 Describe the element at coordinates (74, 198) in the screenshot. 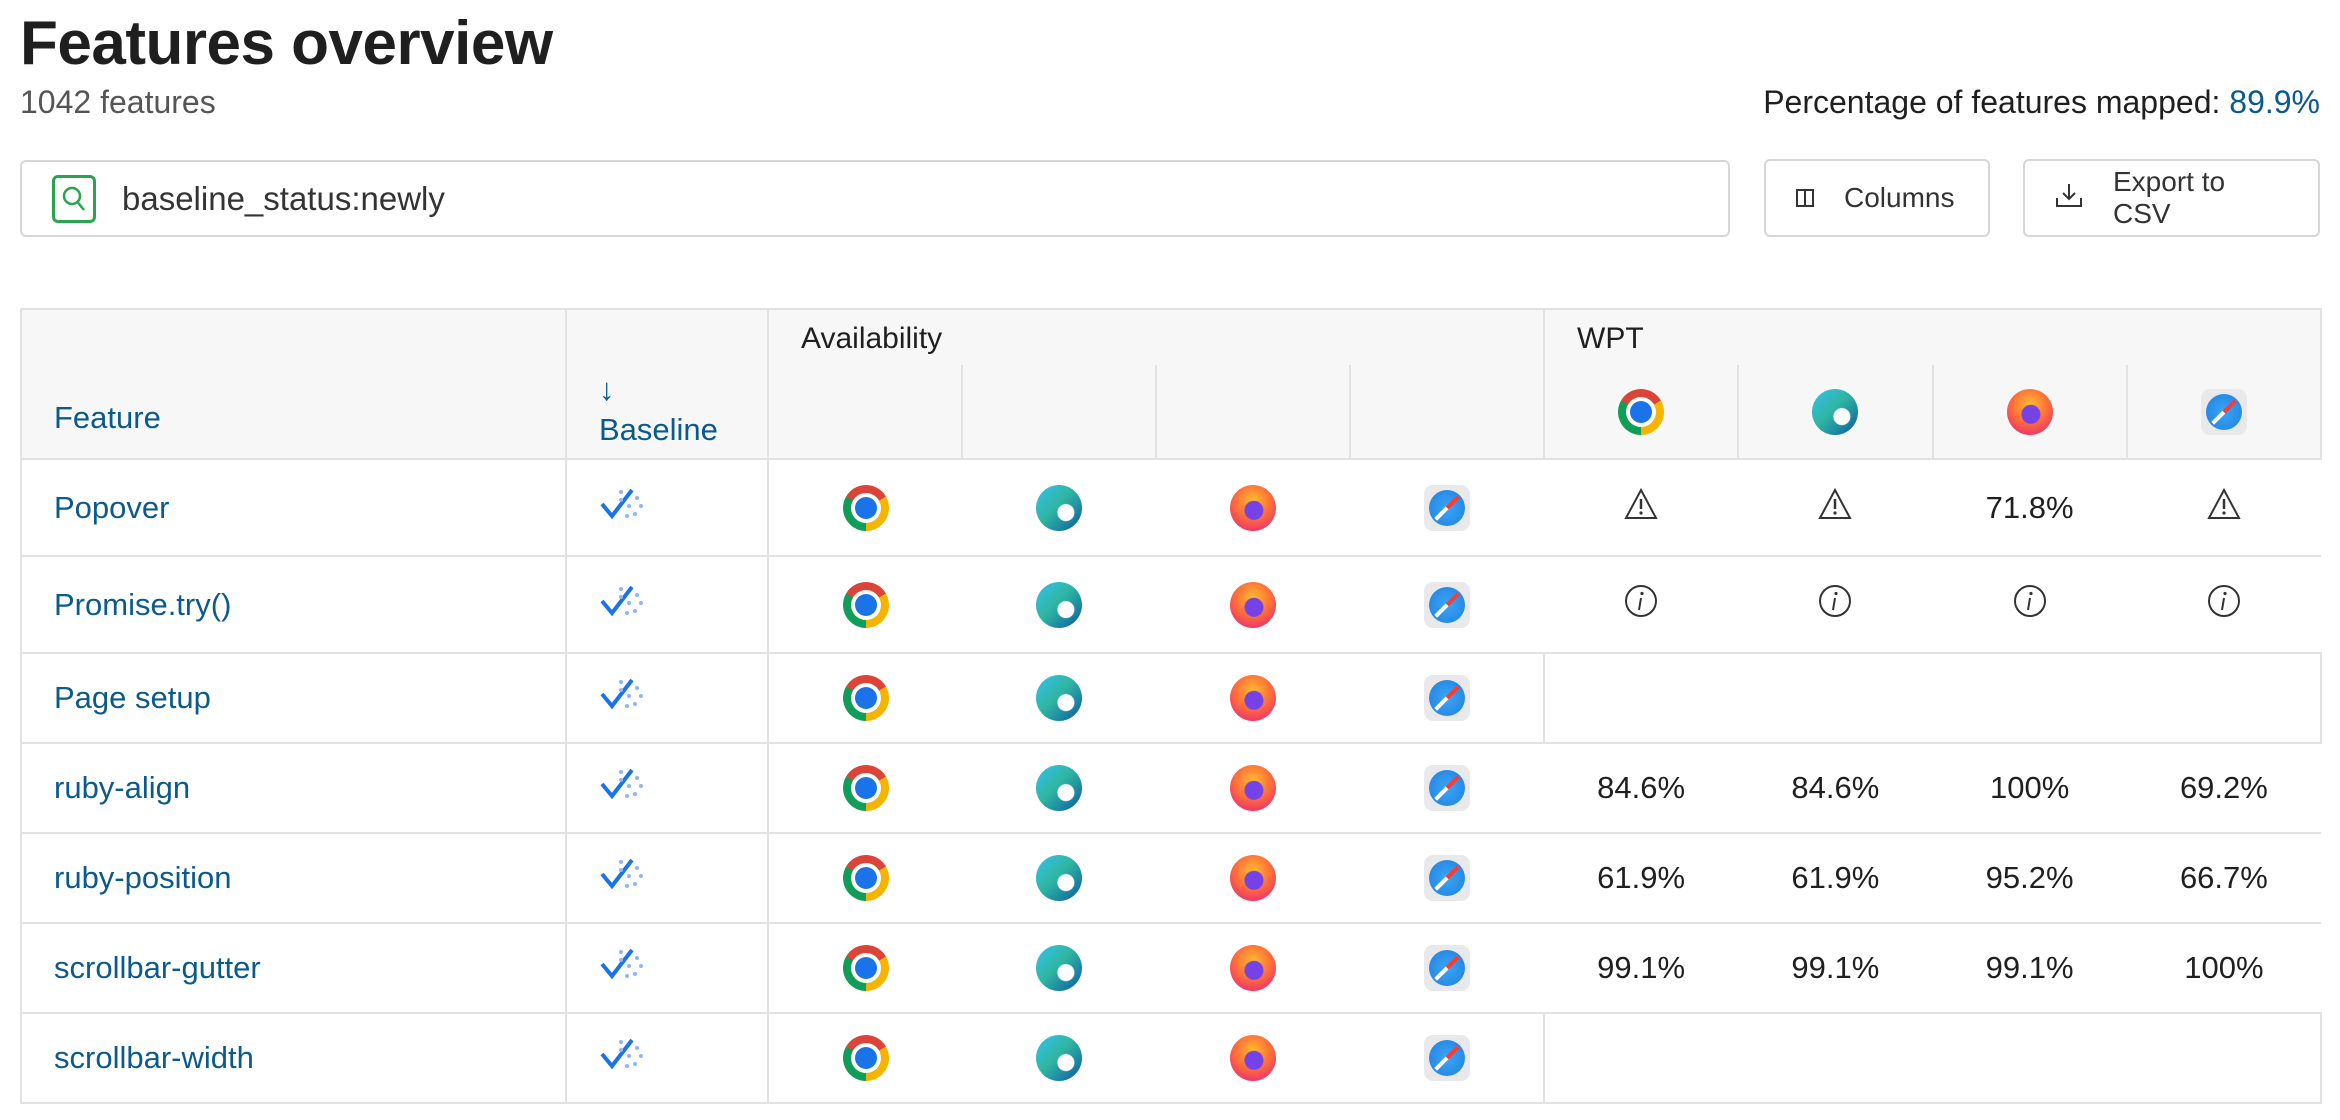

I see `search-icon` at that location.